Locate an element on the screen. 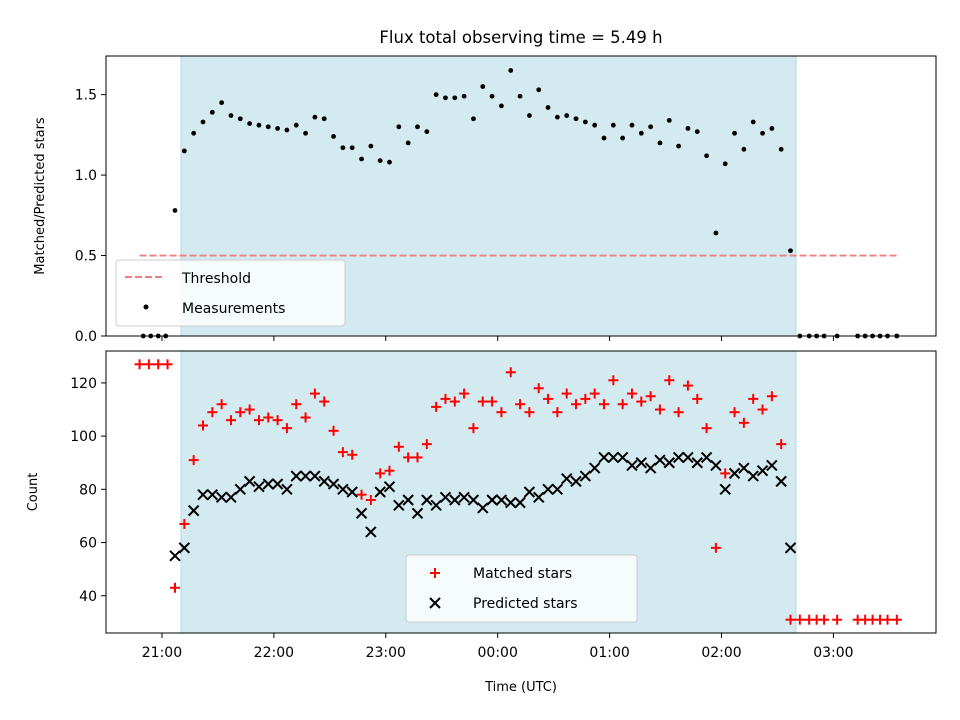  legend-predicted-label: Predicted stars is located at coordinates (525, 604).